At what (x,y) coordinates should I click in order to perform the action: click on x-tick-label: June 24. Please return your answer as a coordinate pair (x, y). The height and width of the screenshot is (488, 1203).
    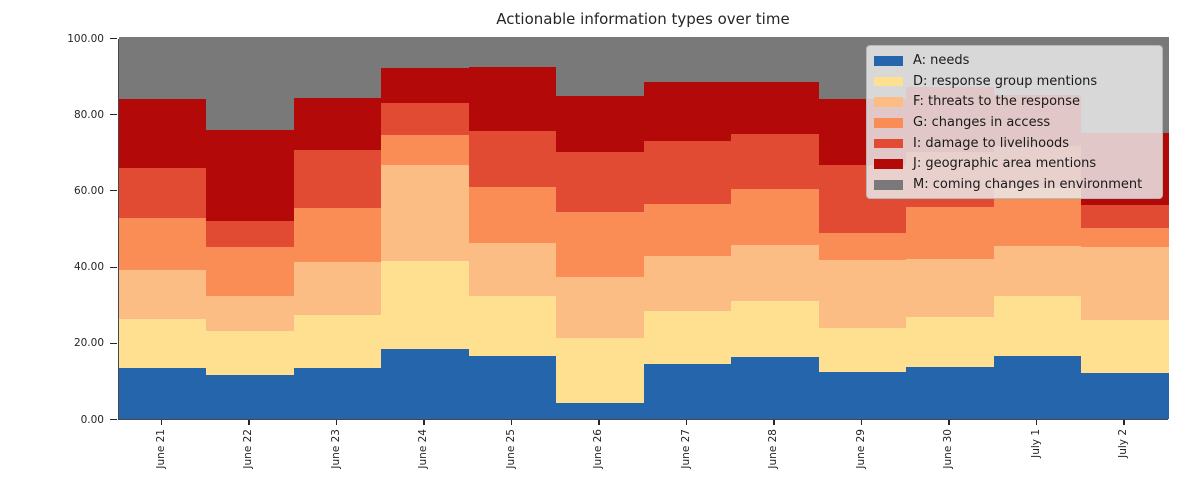
    Looking at the image, I should click on (423, 449).